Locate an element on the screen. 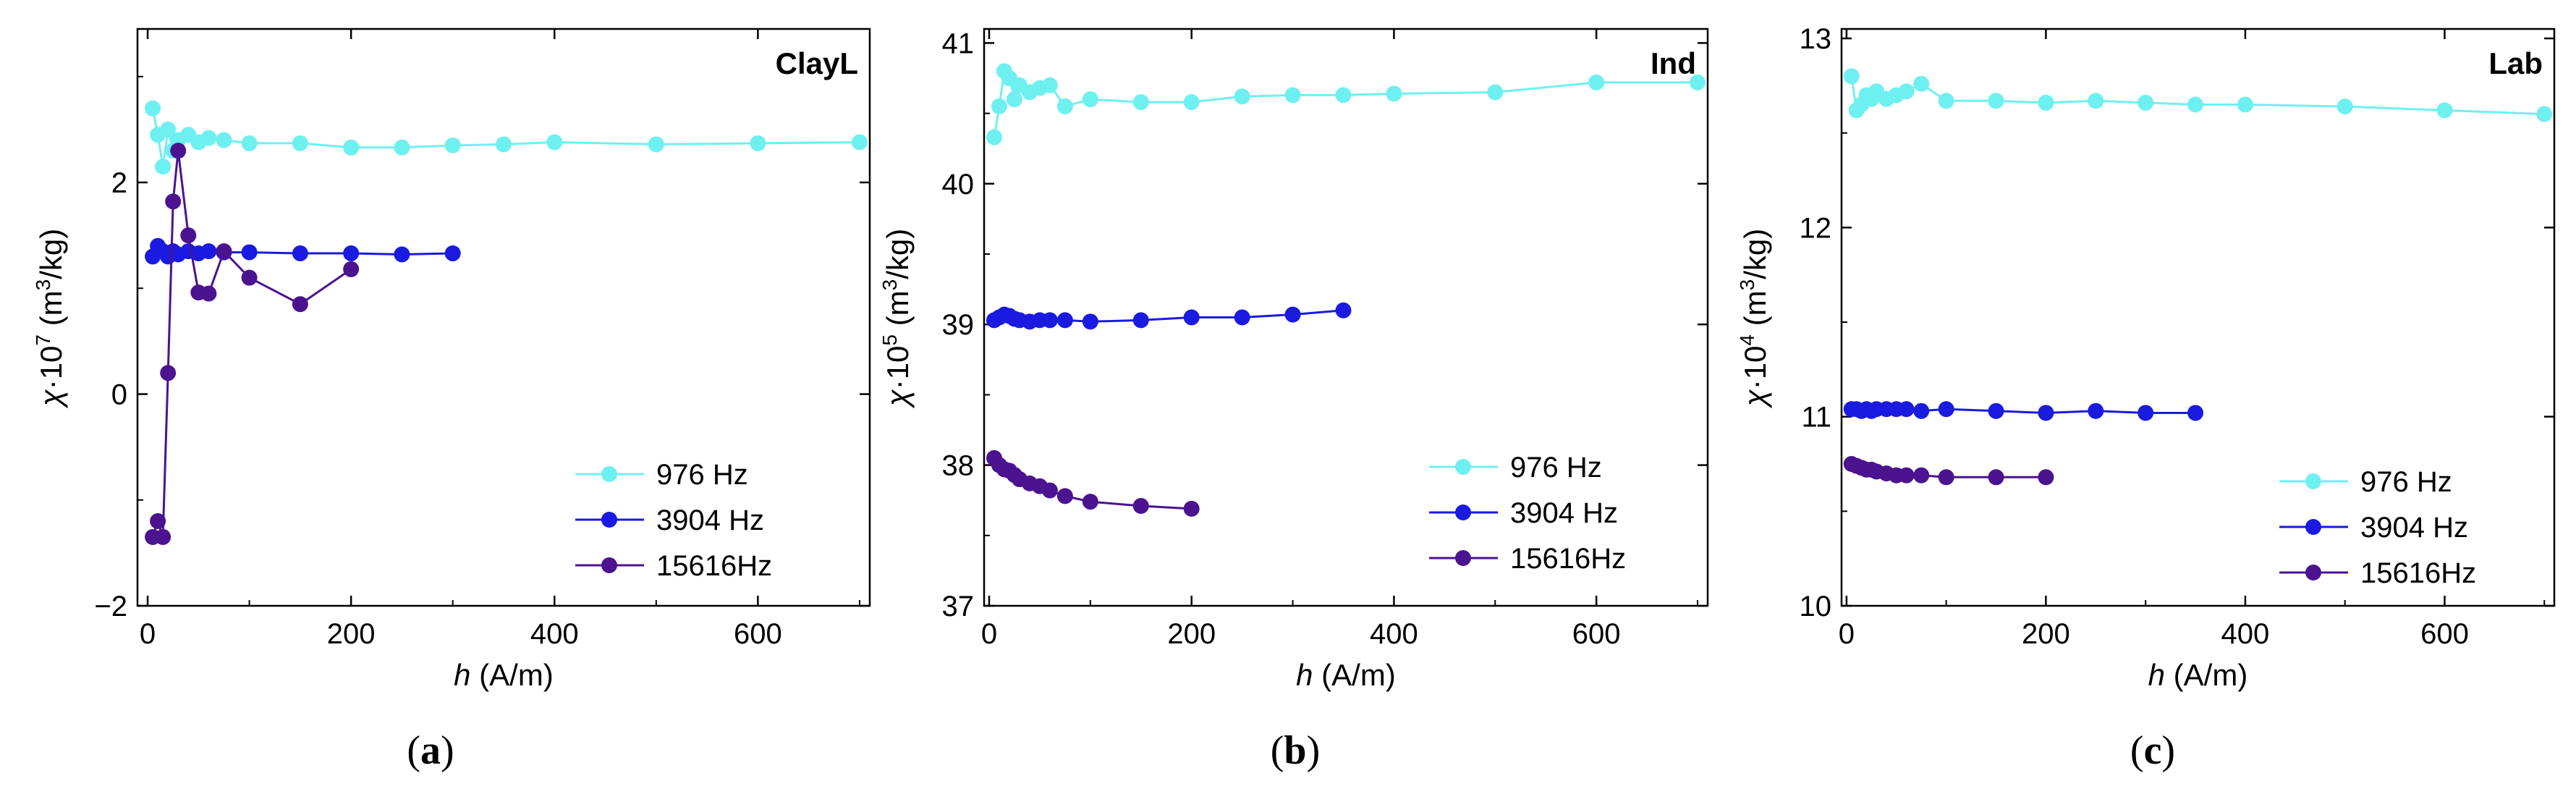 The width and height of the screenshot is (2576, 794). panel-title: Ind is located at coordinates (1673, 63).